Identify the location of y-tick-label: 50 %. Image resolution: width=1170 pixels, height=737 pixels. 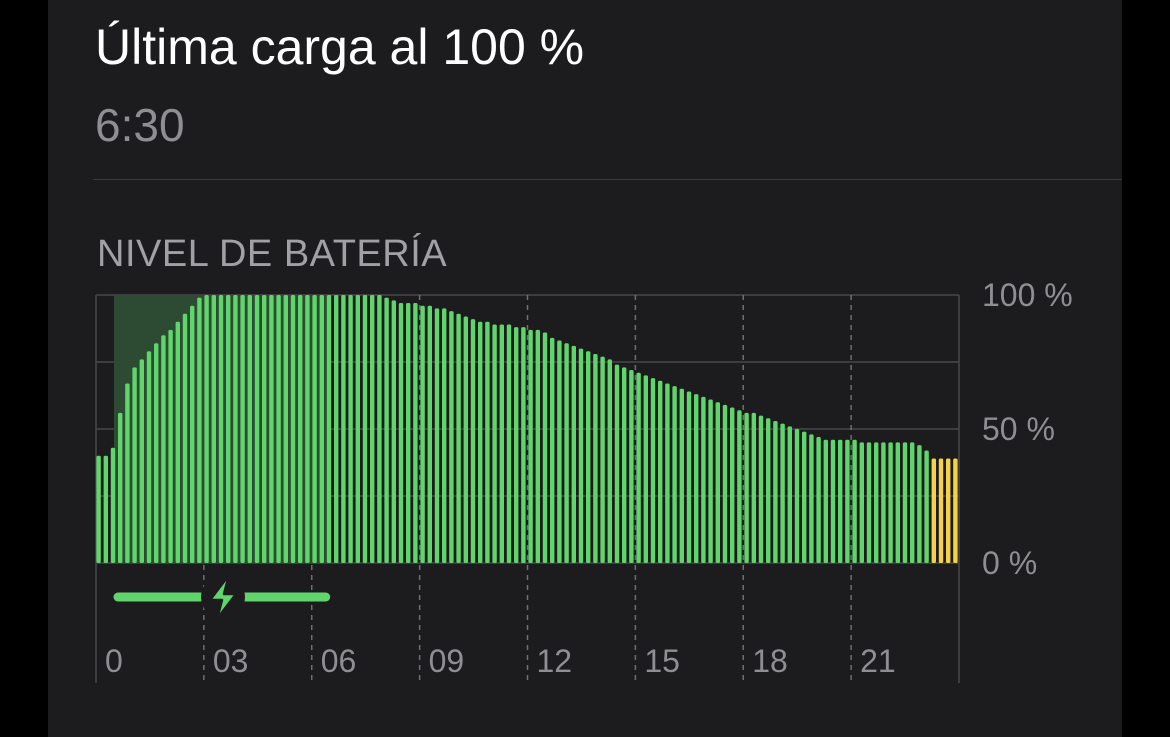
(1018, 429).